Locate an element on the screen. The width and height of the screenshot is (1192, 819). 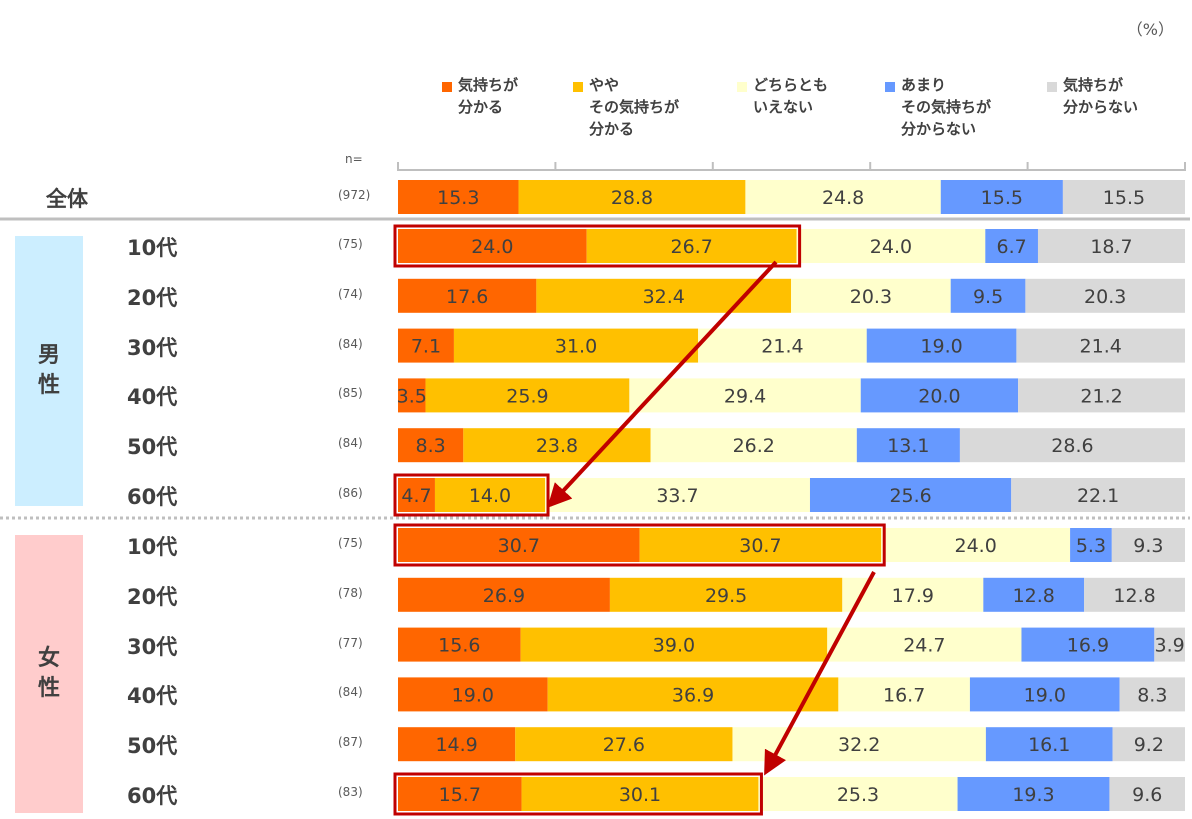
data-label: 9.3 is located at coordinates (1148, 546).